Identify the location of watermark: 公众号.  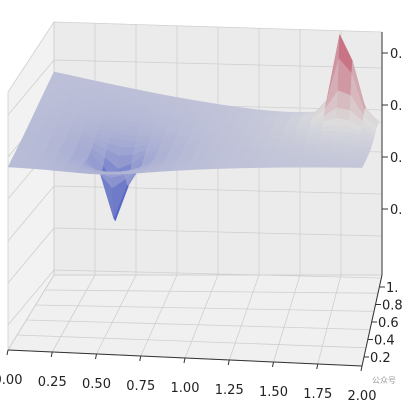
(384, 380).